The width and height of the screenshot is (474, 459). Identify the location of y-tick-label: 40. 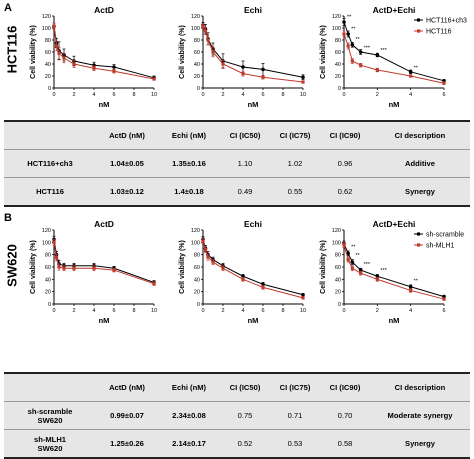
(197, 280).